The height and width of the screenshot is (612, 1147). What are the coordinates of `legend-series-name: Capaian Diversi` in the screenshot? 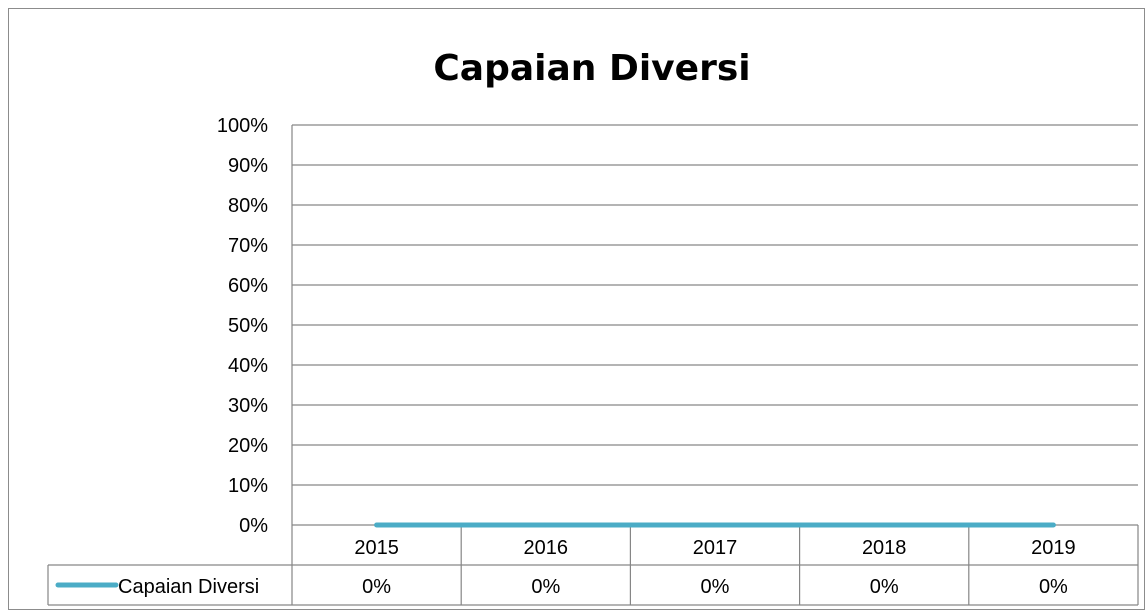 It's located at (188, 587).